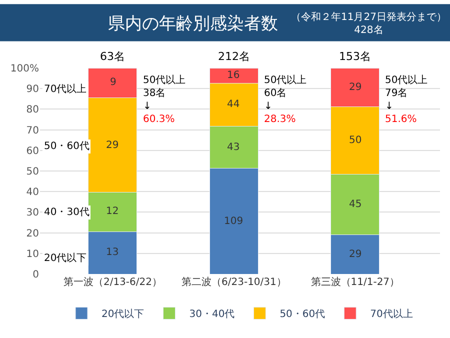 The height and width of the screenshot is (338, 450). Describe the element at coordinates (355, 204) in the screenshot. I see `annotation: 45` at that location.